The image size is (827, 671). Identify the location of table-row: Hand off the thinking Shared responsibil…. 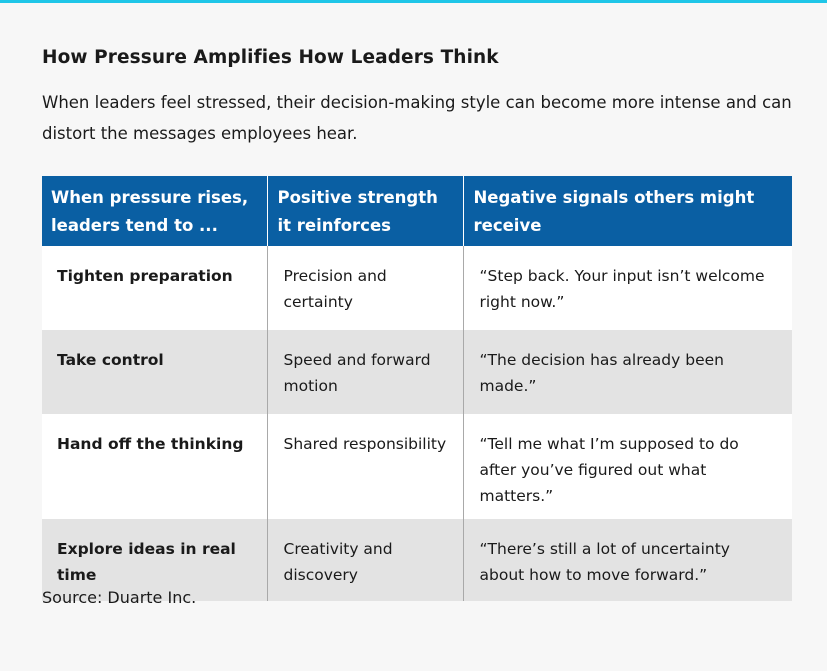
(417, 466).